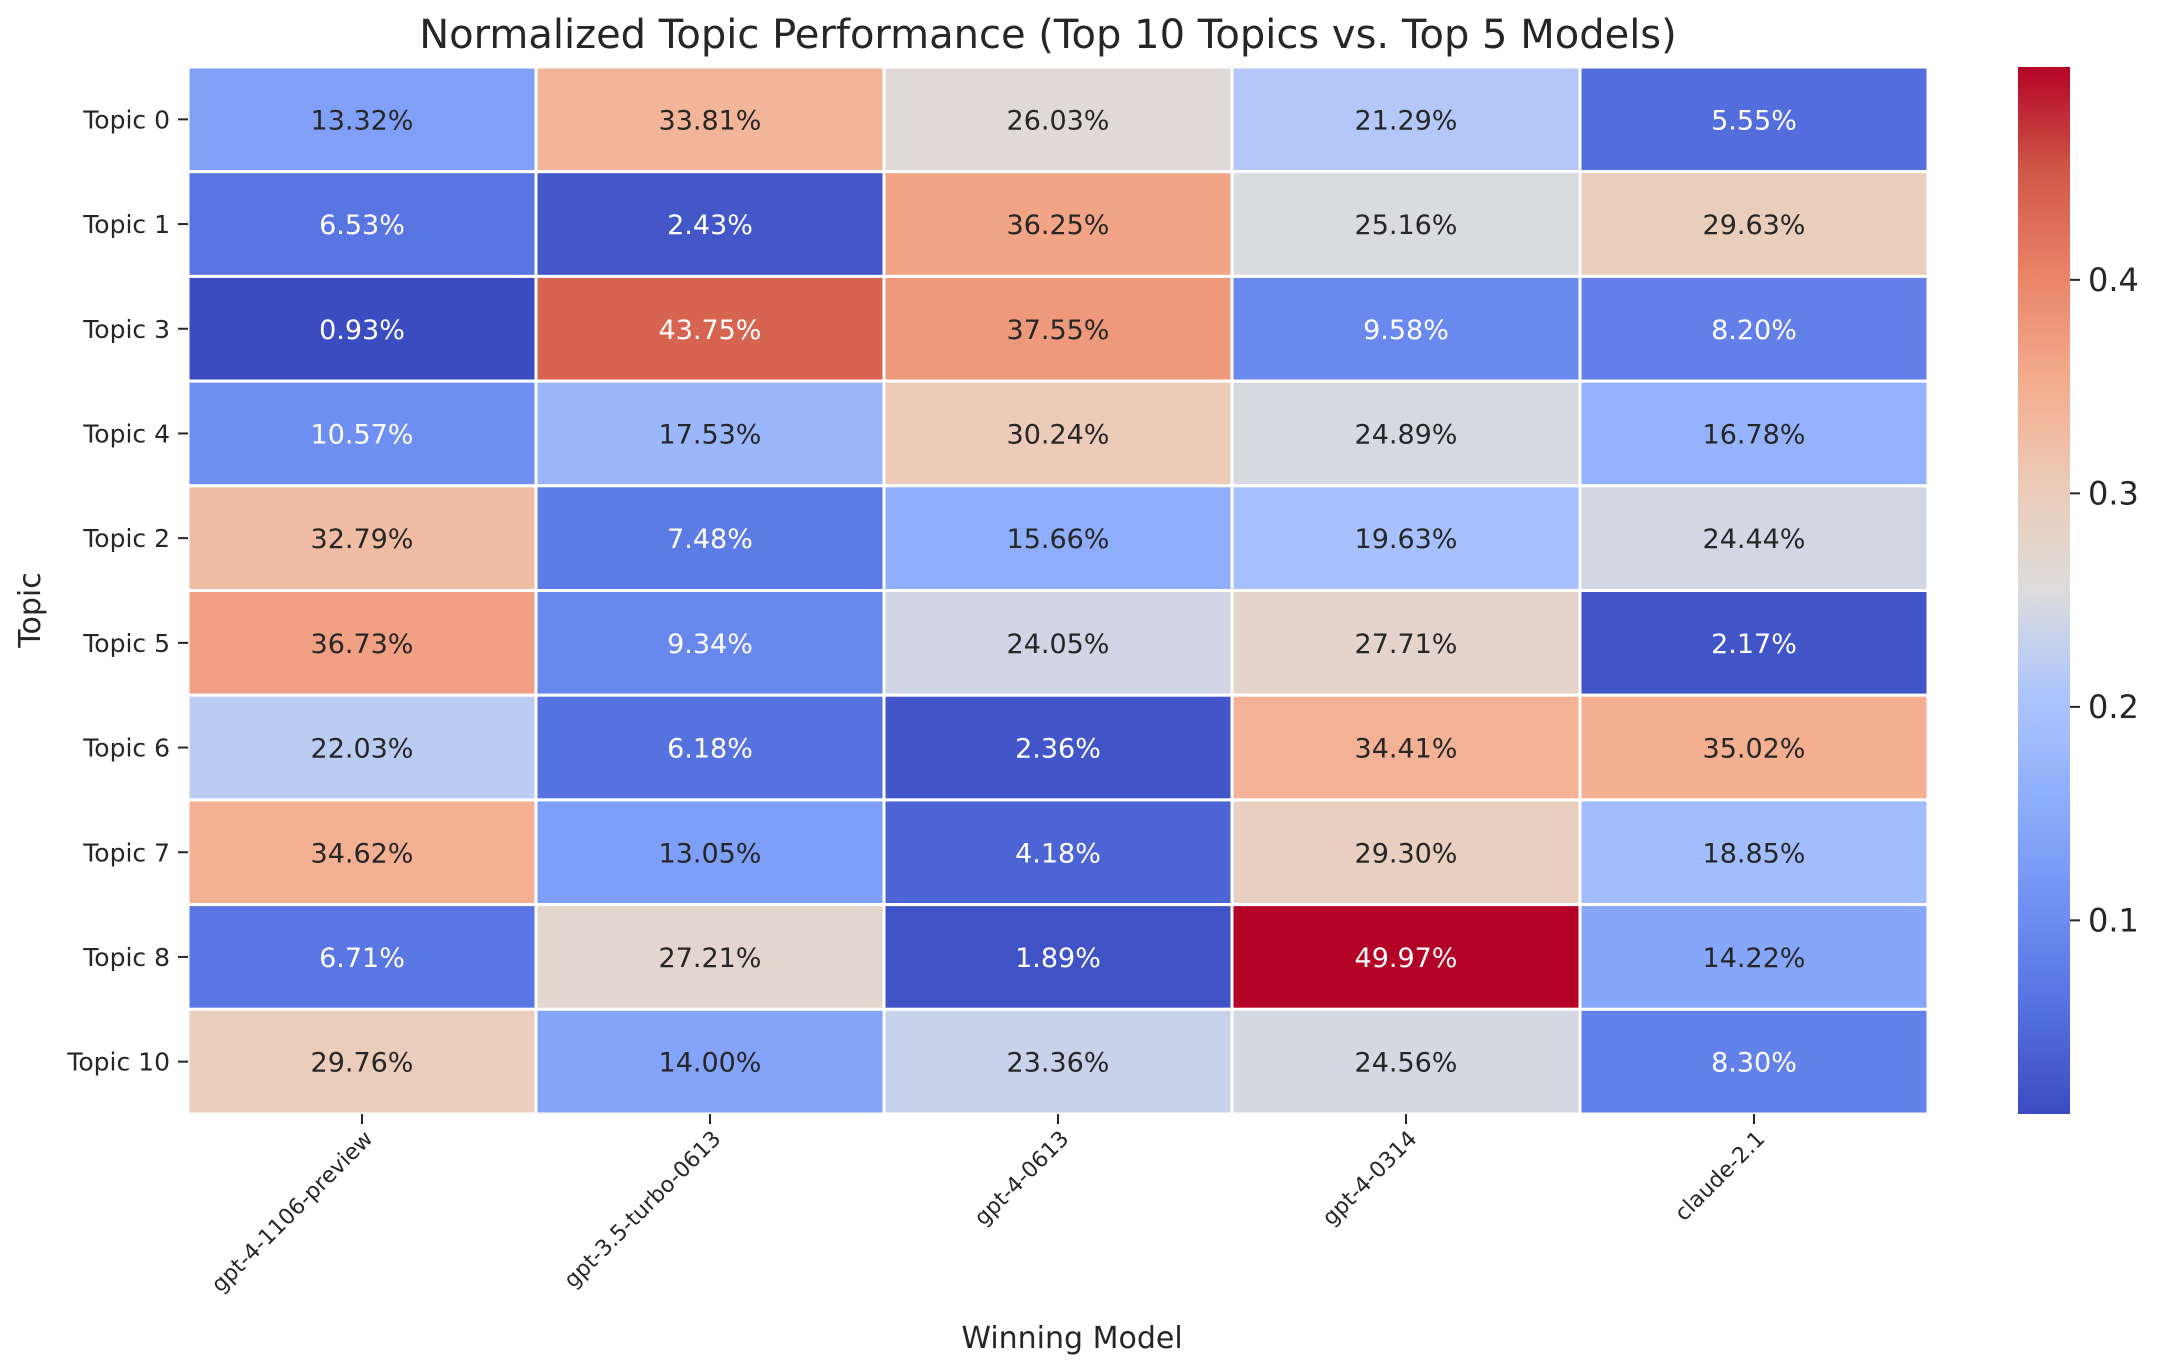 This screenshot has width=2160, height=1360. What do you see at coordinates (1058, 749) in the screenshot?
I see `cell-value-label: 2.36%` at bounding box center [1058, 749].